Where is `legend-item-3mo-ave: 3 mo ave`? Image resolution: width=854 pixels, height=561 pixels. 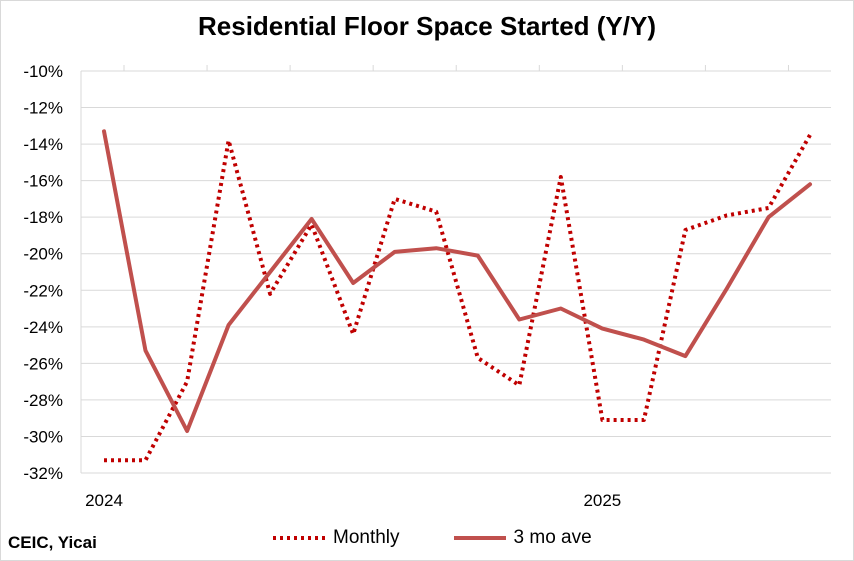 legend-item-3mo-ave: 3 mo ave is located at coordinates (522, 538).